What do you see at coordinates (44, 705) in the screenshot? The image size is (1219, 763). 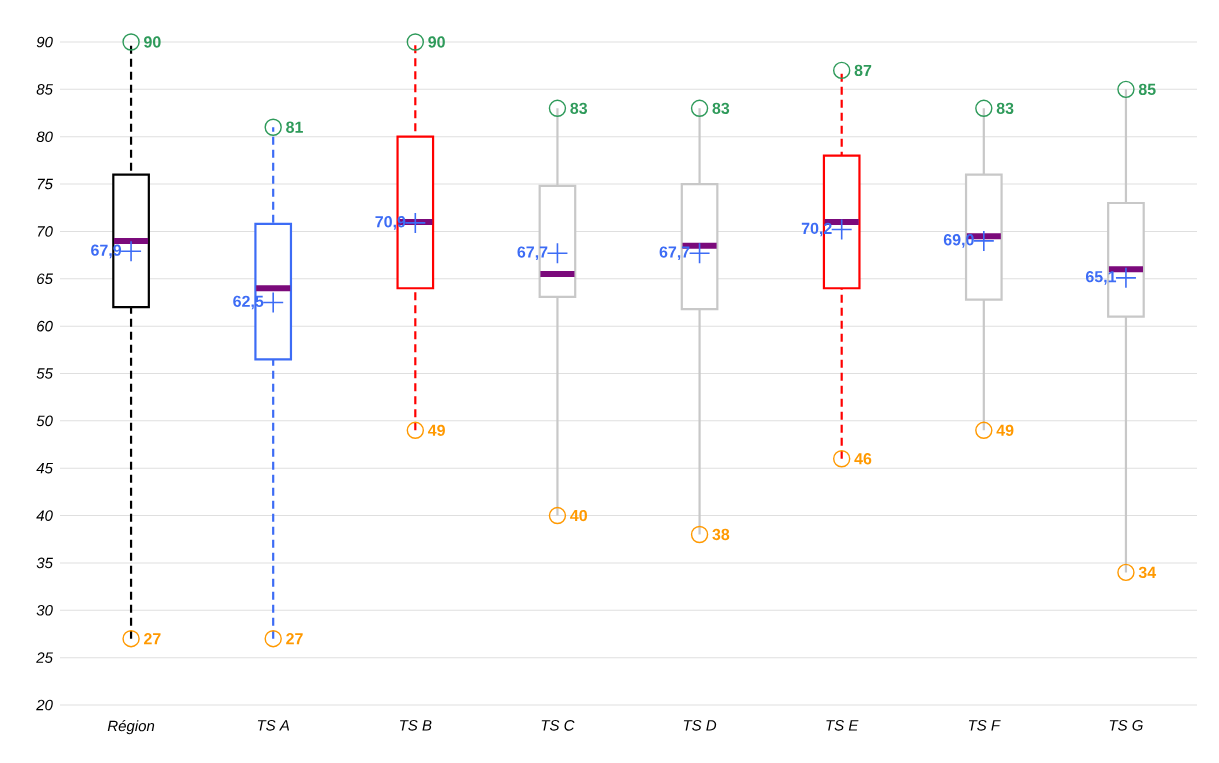 I see `y-tick-label: 20` at bounding box center [44, 705].